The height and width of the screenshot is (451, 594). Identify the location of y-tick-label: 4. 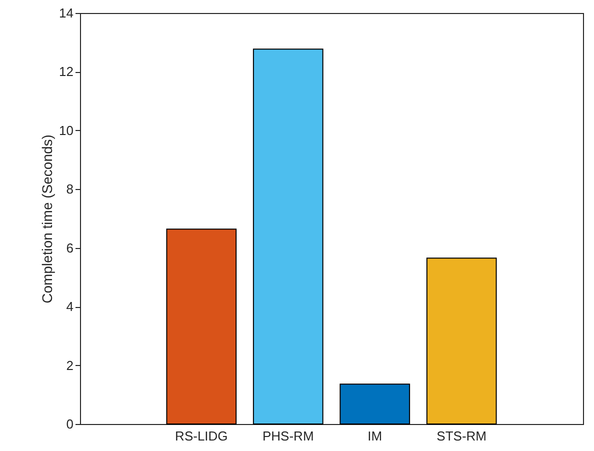
(70, 306).